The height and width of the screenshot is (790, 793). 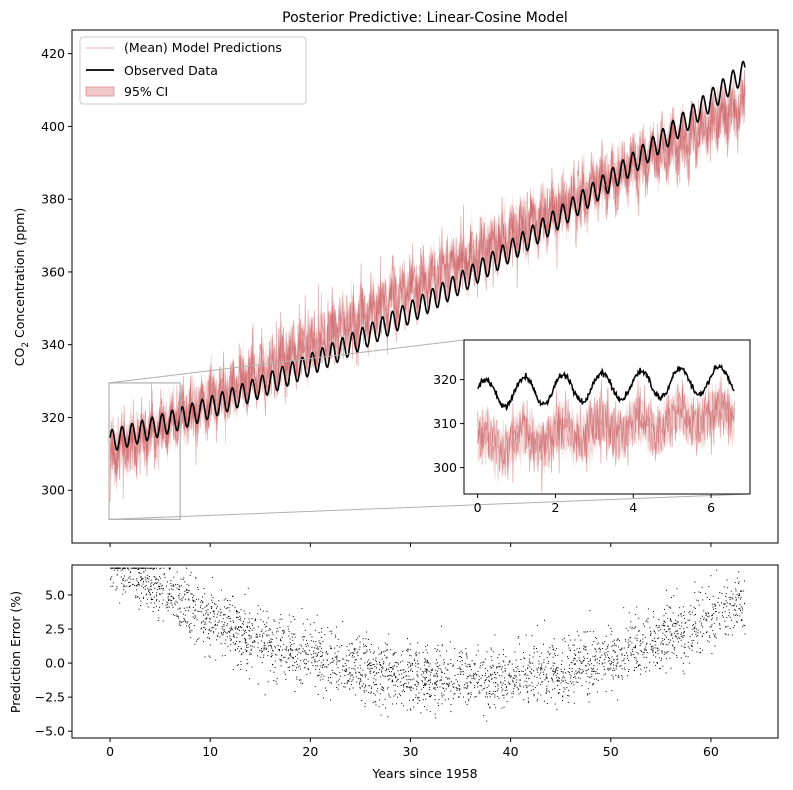 What do you see at coordinates (110, 751) in the screenshot?
I see `x-tick-label: 0` at bounding box center [110, 751].